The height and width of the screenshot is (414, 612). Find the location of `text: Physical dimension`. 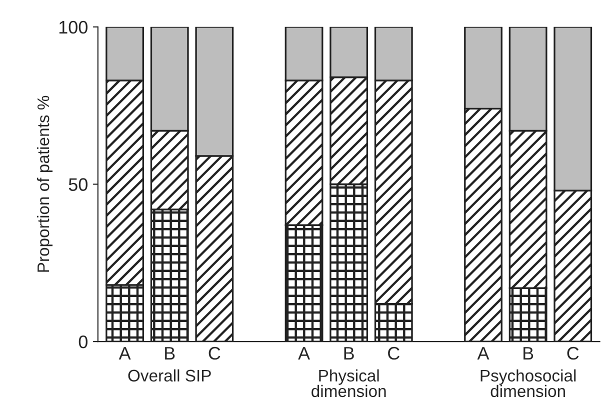

text: Physical dimension is located at coordinates (349, 383).